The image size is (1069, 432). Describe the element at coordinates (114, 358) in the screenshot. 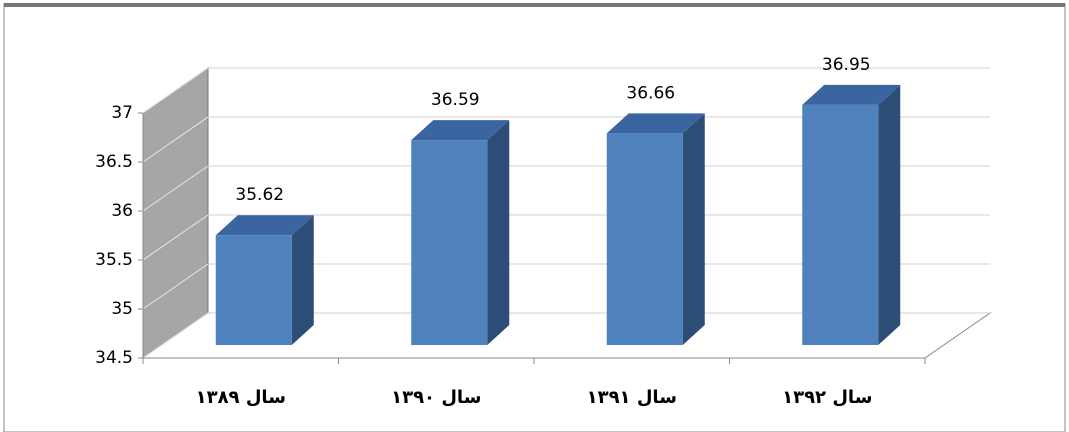

I see `y-tick-label: 34.5` at that location.